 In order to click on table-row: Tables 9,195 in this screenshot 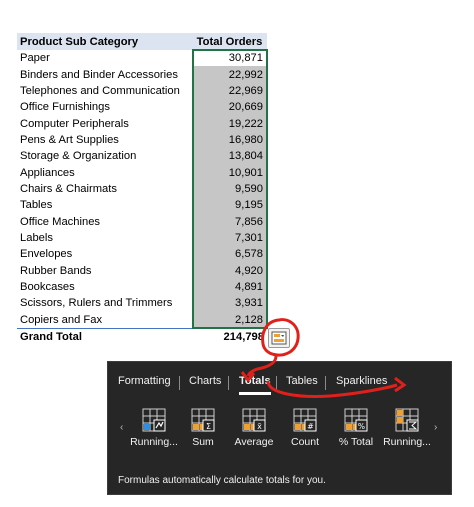, I will do `click(142, 205)`.